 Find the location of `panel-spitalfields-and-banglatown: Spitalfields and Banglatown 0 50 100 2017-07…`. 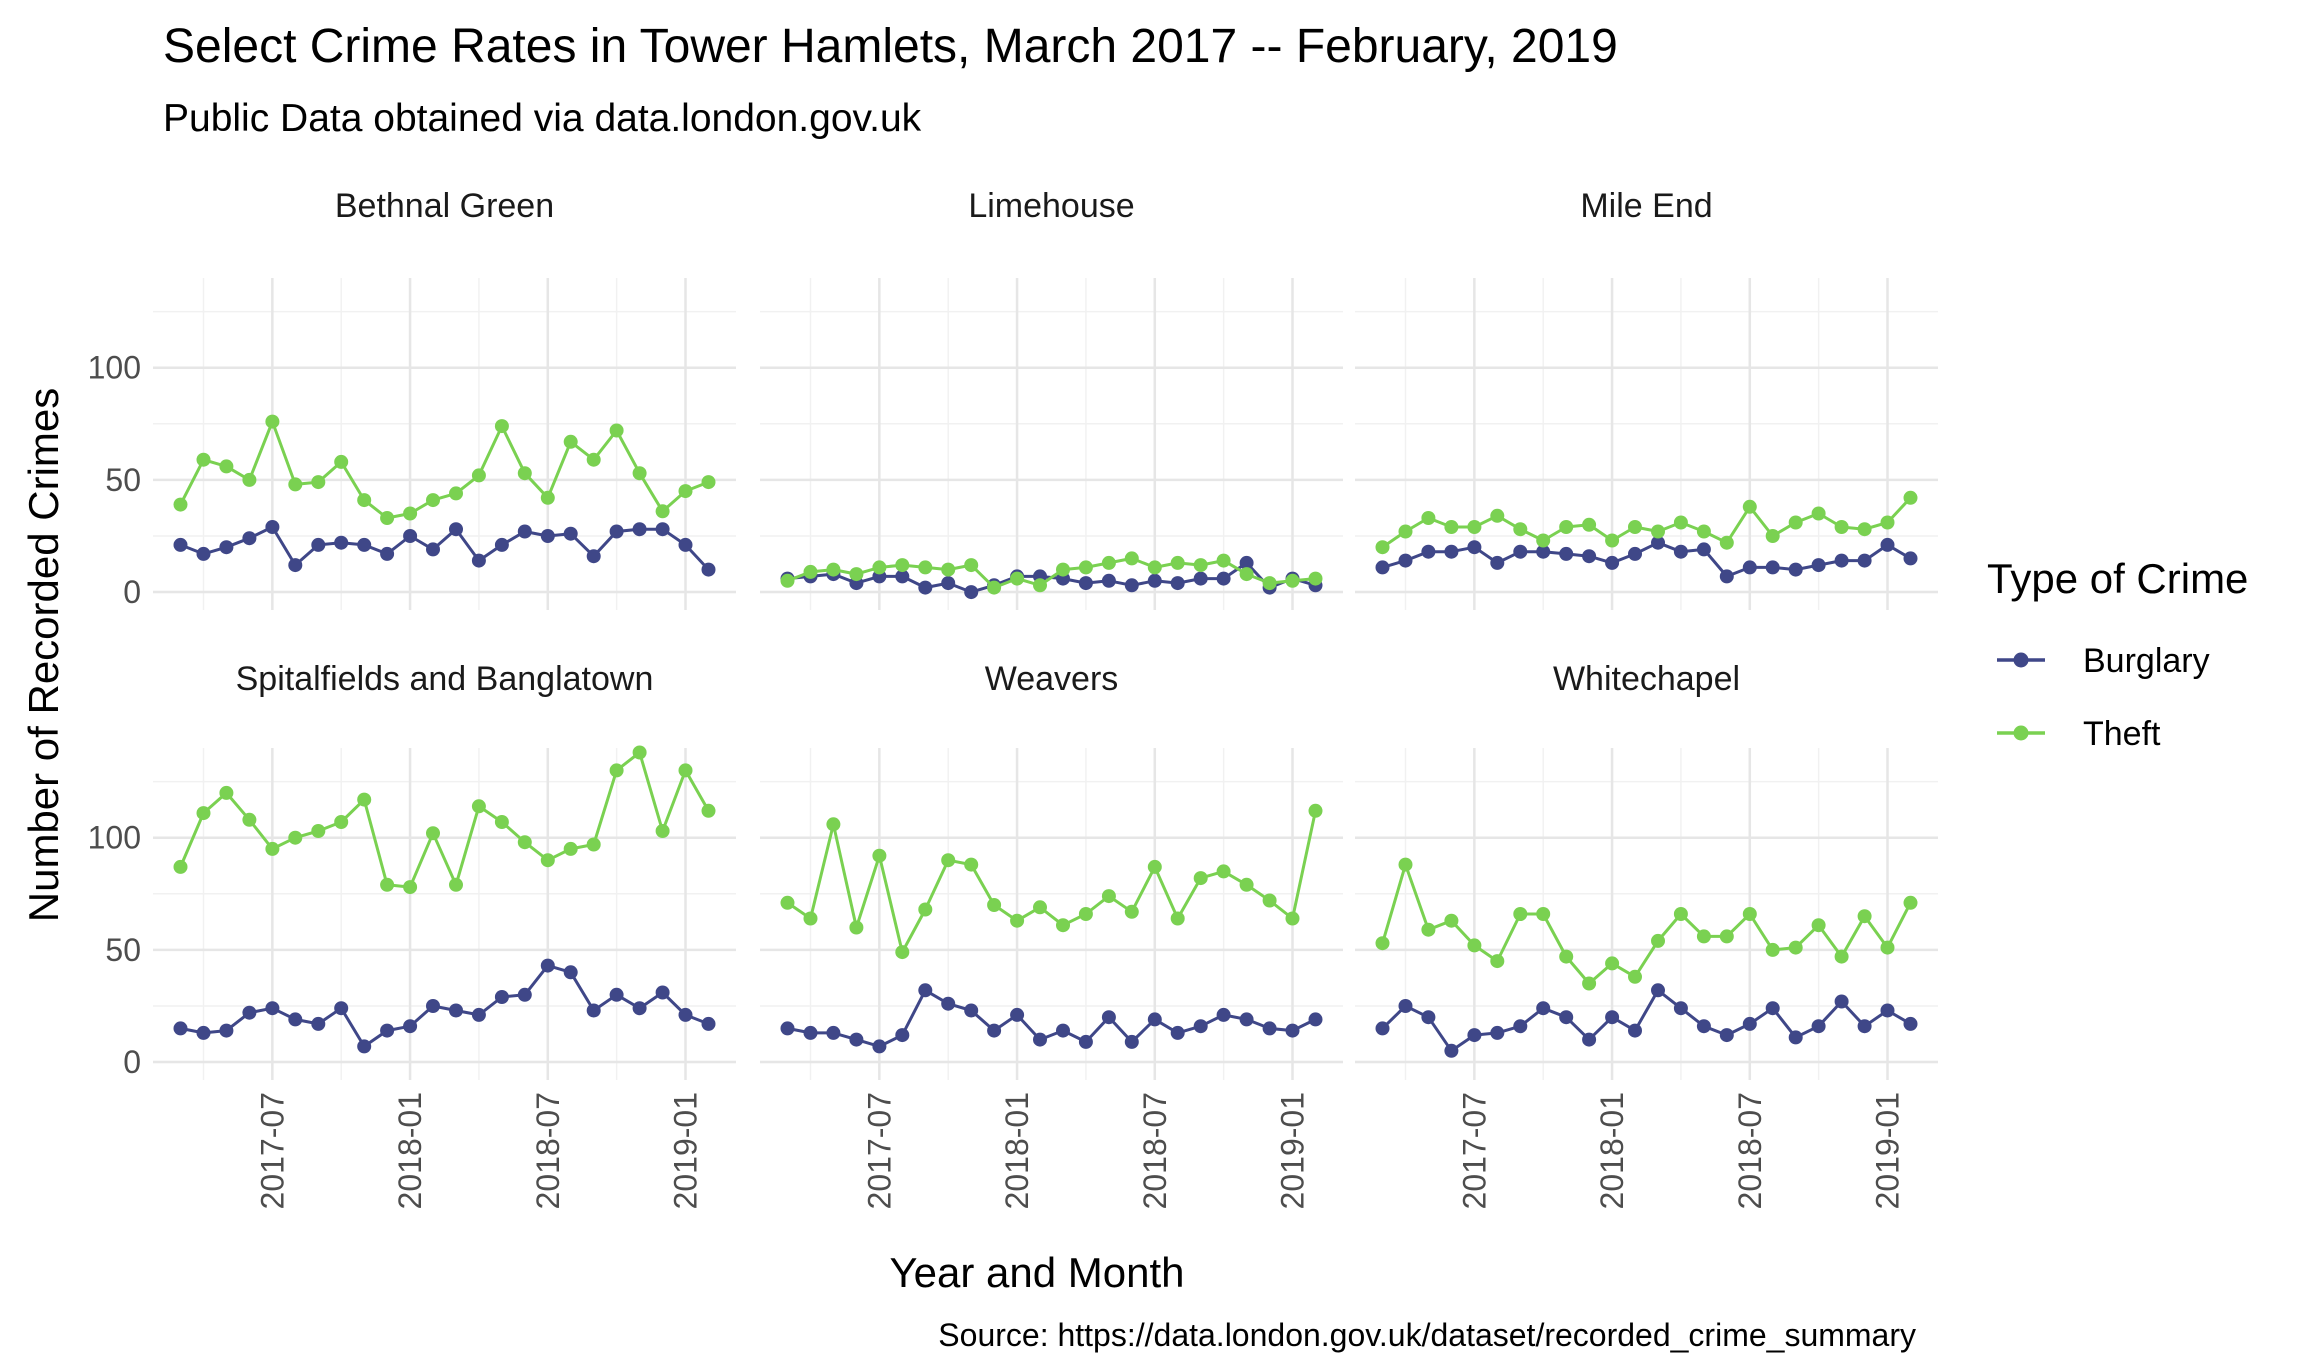

panel-spitalfields-and-banglatown: Spitalfields and Banglatown 0 50 100 2017-07… is located at coordinates (412, 934).